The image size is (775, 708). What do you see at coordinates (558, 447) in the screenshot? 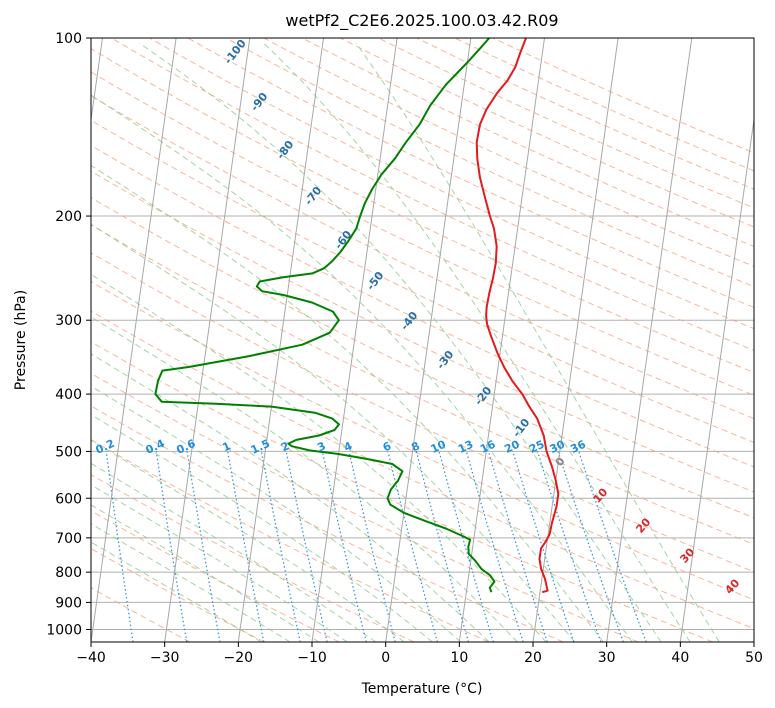
I see `mixing-ratio-label: 30` at bounding box center [558, 447].